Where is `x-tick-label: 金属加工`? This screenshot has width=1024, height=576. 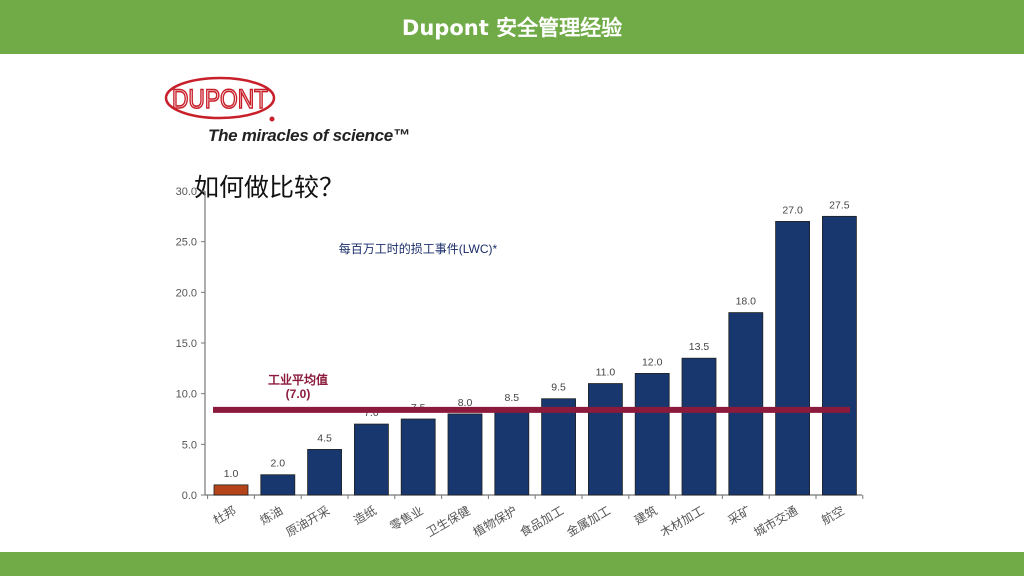 x-tick-label: 金属加工 is located at coordinates (588, 521).